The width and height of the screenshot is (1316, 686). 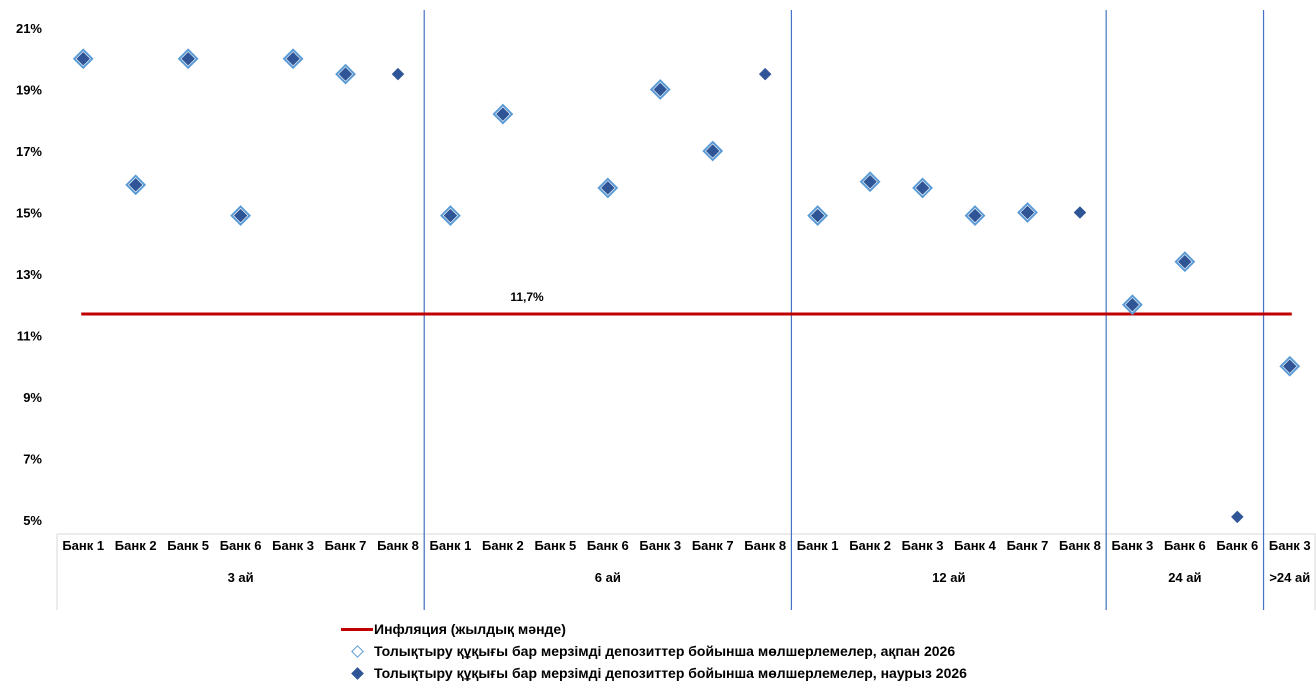 What do you see at coordinates (29, 28) in the screenshot?
I see `y-tick-label: 21%` at bounding box center [29, 28].